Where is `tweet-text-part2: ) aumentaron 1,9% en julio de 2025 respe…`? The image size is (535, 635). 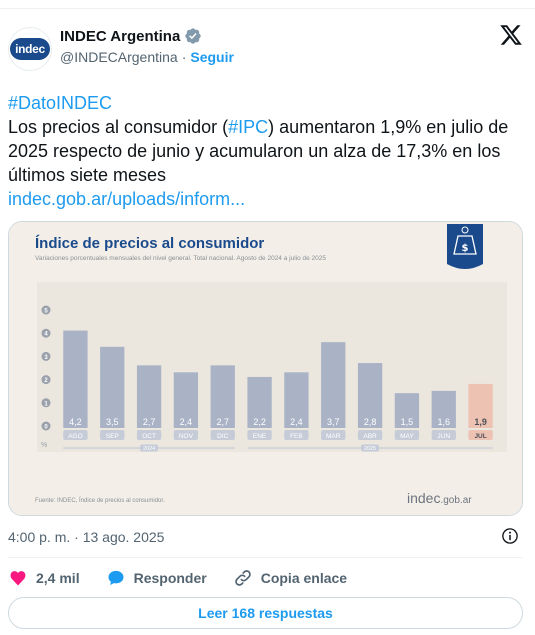 tweet-text-part2: ) aumentaron 1,9% en julio de 2025 respe… is located at coordinates (258, 151).